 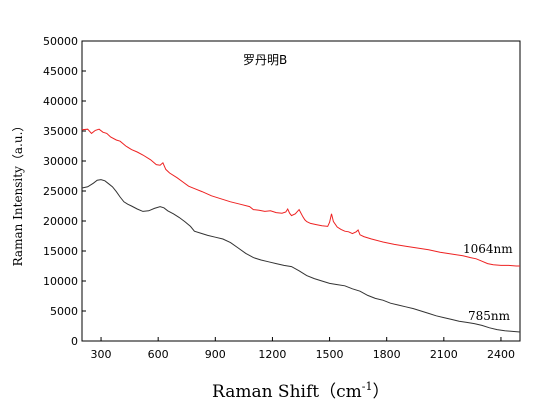 I want to click on y-tick-label: 15000, so click(x=60, y=251).